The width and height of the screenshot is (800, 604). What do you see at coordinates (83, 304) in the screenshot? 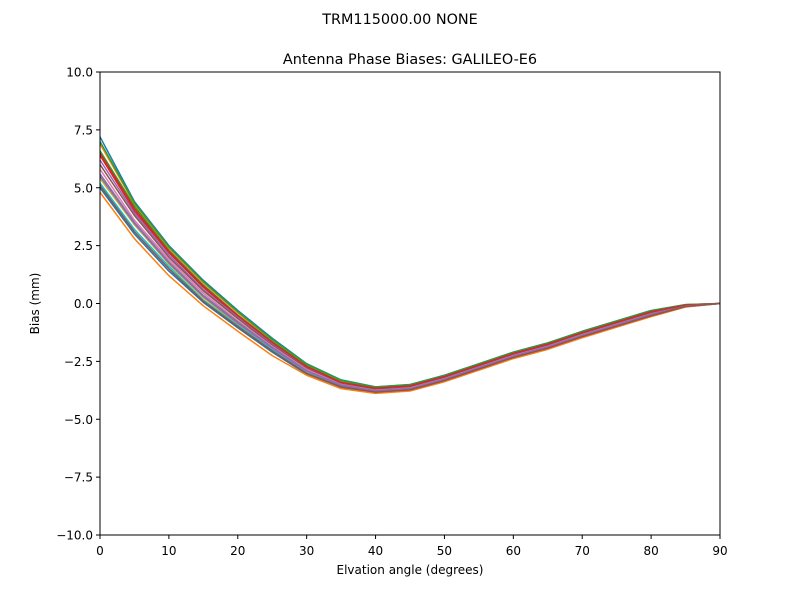
I see `y-tick-label: 0.0` at bounding box center [83, 304].